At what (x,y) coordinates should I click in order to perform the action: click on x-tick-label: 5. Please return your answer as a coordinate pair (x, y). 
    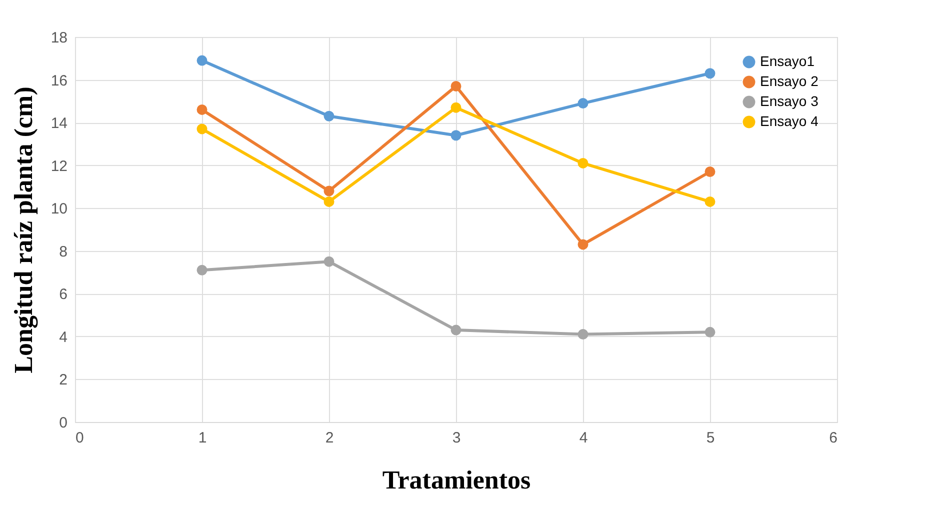
    Looking at the image, I should click on (710, 438).